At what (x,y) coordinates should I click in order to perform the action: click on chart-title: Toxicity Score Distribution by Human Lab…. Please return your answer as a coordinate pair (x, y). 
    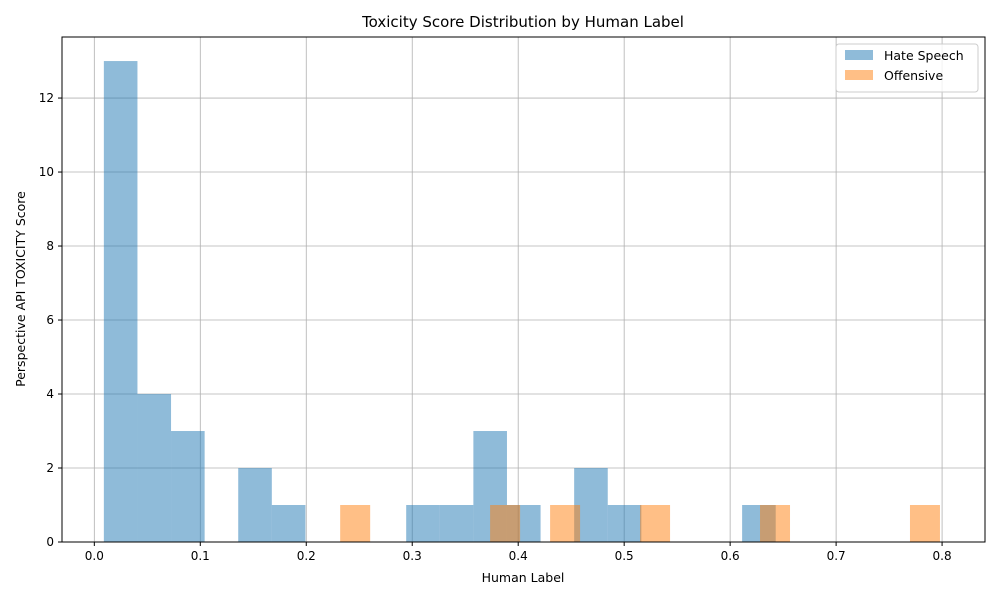
    Looking at the image, I should click on (522, 22).